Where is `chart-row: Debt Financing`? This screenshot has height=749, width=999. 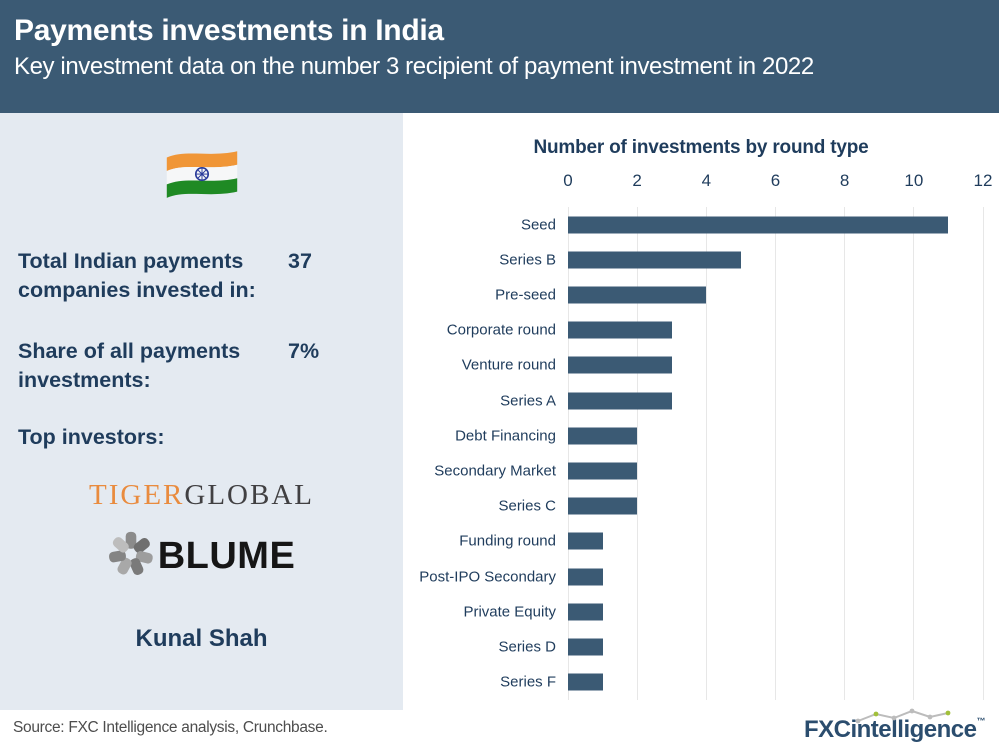
chart-row: Debt Financing is located at coordinates (719, 435).